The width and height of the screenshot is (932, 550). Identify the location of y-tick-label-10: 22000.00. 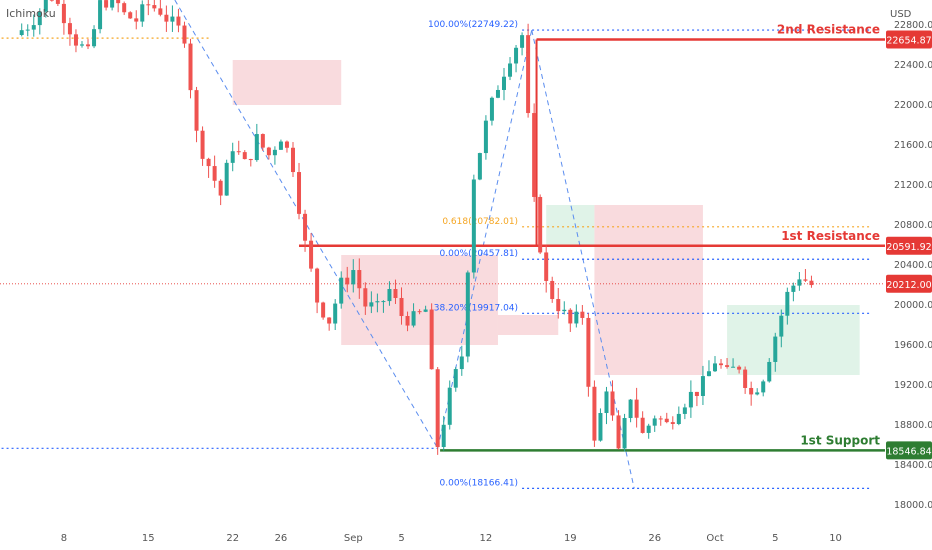
(913, 105).